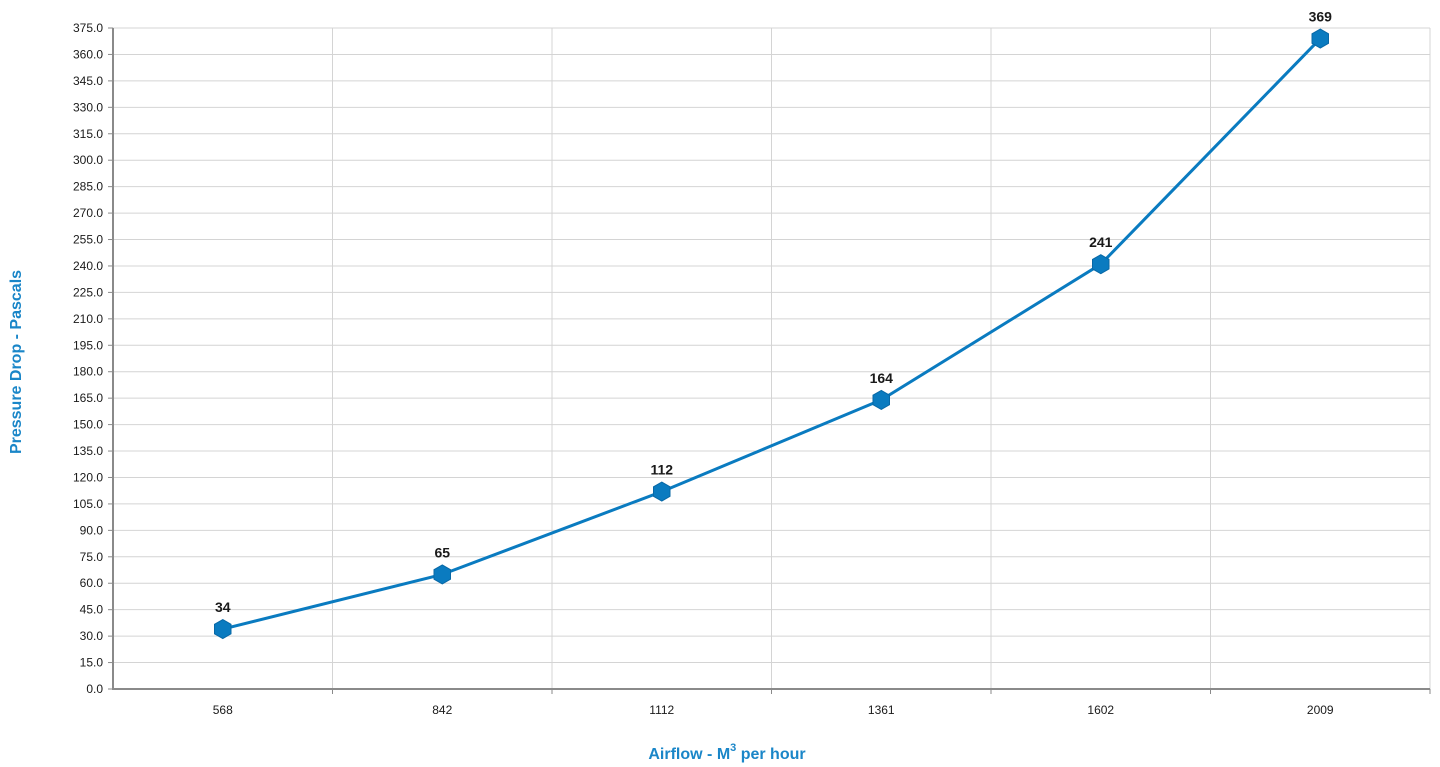 The image size is (1440, 767). I want to click on x-tick-label: 1112, so click(661, 710).